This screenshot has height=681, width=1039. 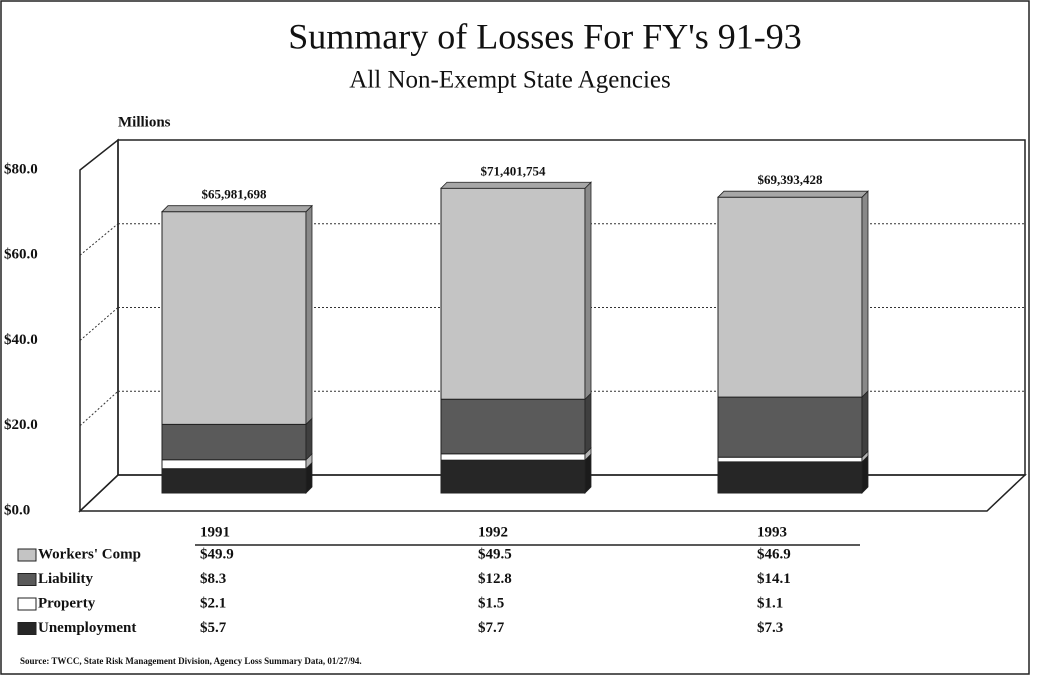 I want to click on table-value: $2.1, so click(x=213, y=603).